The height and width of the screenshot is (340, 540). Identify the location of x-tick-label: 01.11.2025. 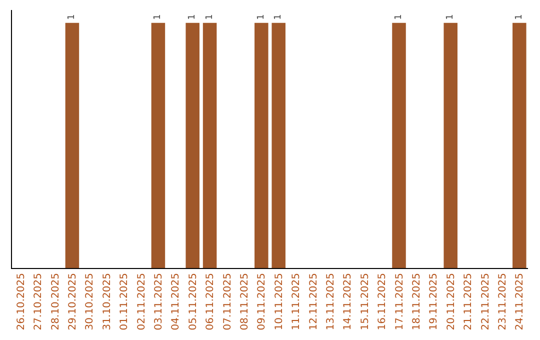
(124, 301).